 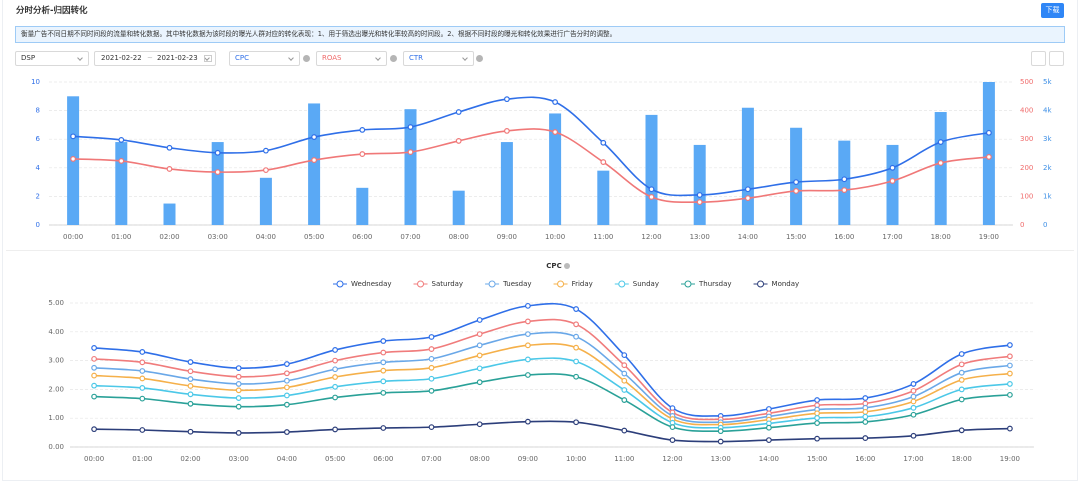 What do you see at coordinates (941, 237) in the screenshot?
I see `x-tick-label: 18:00` at bounding box center [941, 237].